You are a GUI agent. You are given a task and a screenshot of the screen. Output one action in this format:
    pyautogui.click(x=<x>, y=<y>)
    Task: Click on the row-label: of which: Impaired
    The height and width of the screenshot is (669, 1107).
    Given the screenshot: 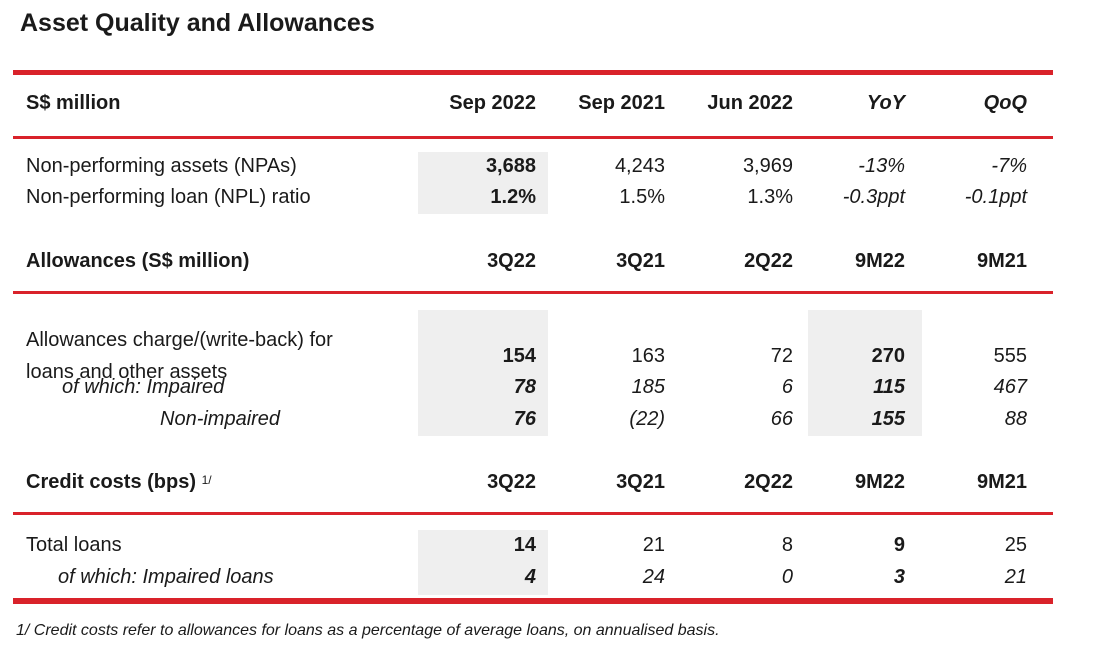 What is the action you would take?
    pyautogui.click(x=143, y=387)
    